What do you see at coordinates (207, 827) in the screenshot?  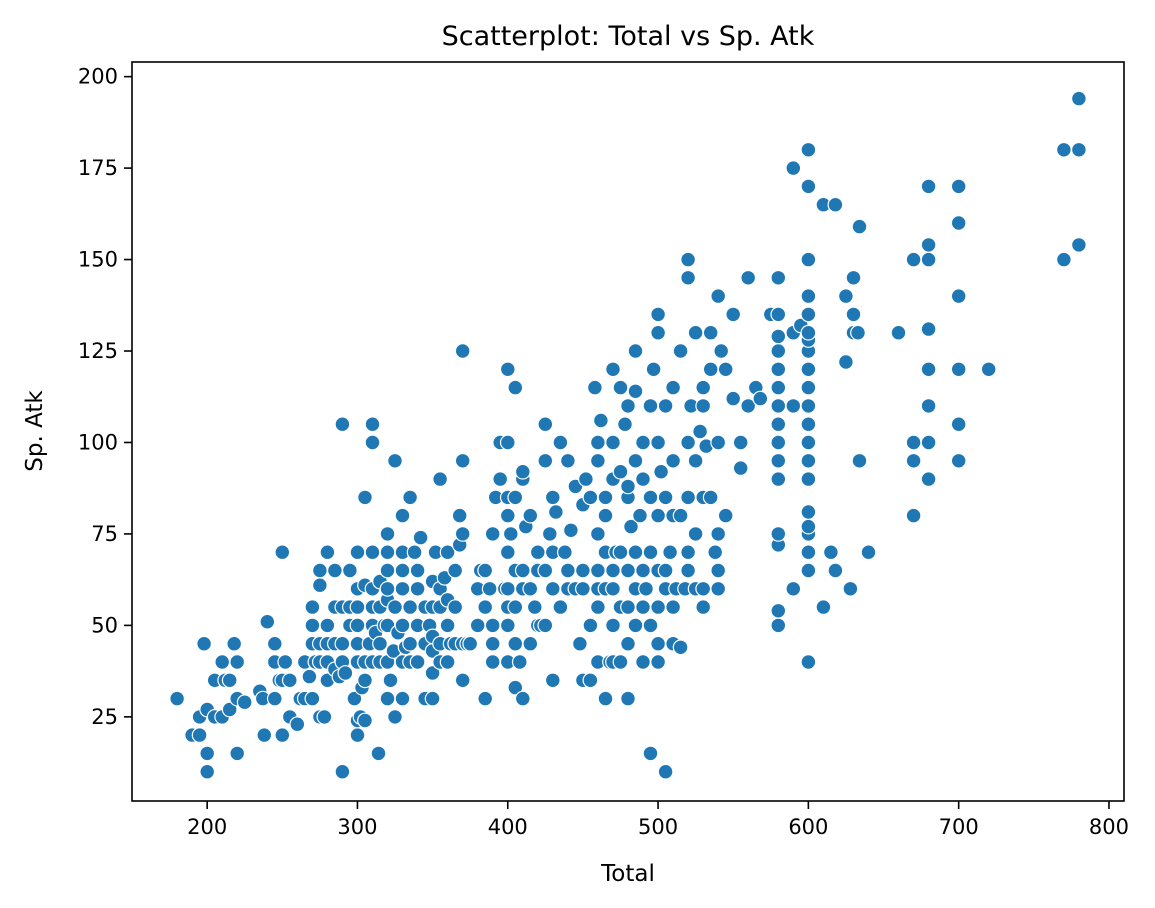 I see `x-tick-label: 200` at bounding box center [207, 827].